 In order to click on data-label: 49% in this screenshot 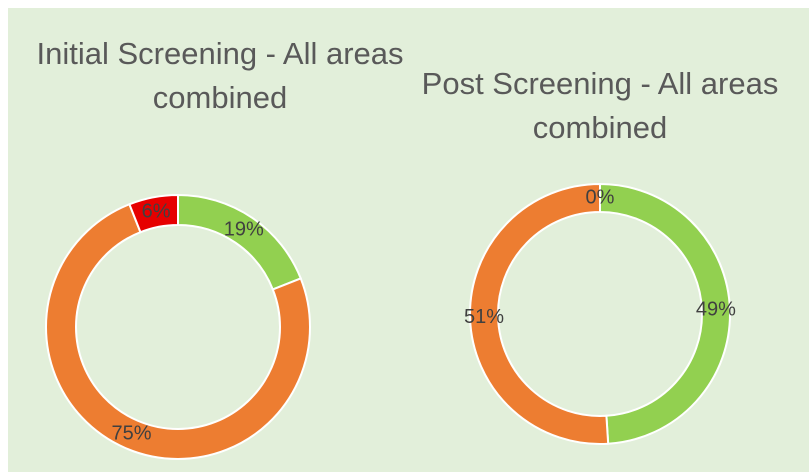, I will do `click(716, 310)`.